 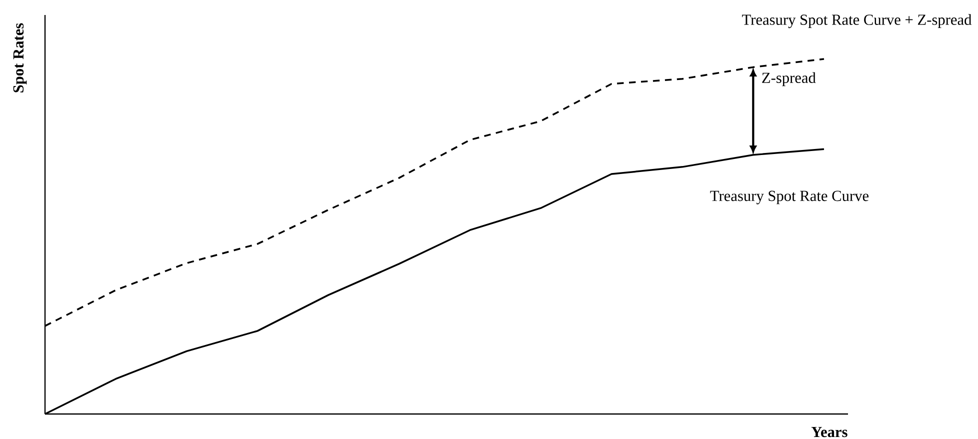 I want to click on x-axis-title: Years, so click(x=829, y=432).